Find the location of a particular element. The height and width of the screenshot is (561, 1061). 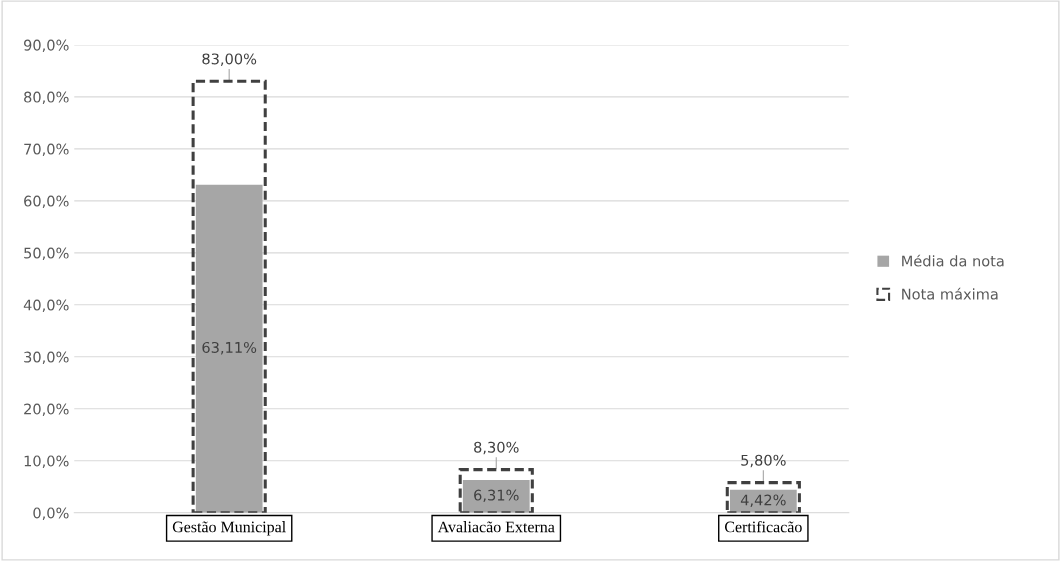

data-label: 6,31% is located at coordinates (496, 496).